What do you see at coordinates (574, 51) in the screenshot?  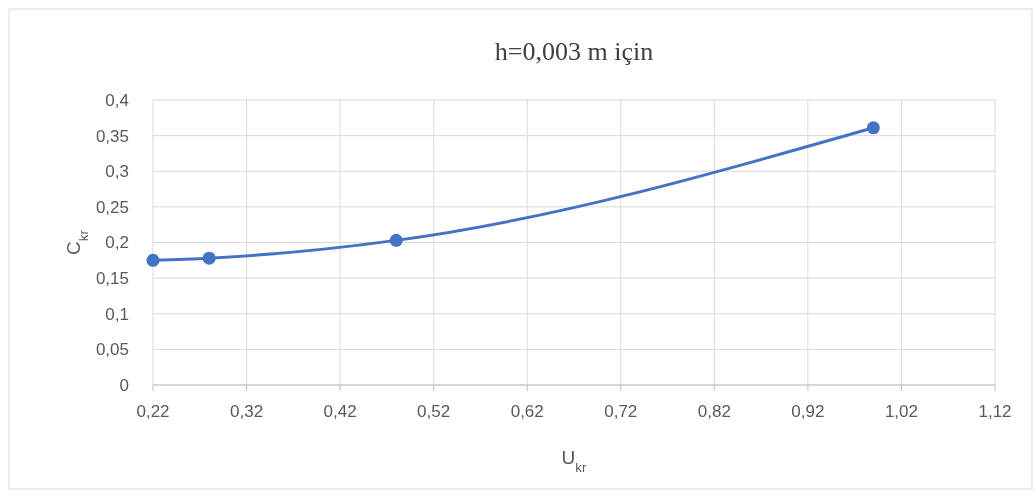 I see `chart-title: h=0,003 m için` at bounding box center [574, 51].